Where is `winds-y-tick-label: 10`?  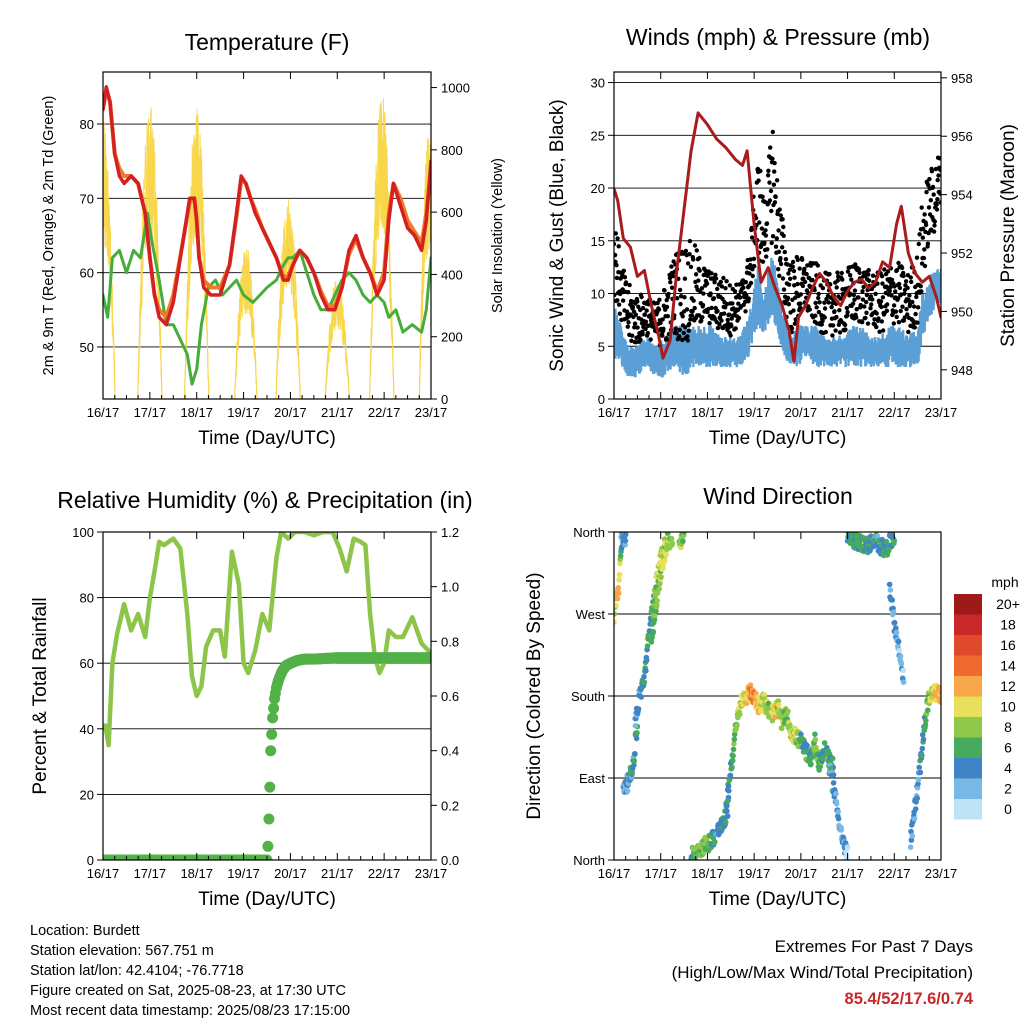 winds-y-tick-label: 10 is located at coordinates (598, 294).